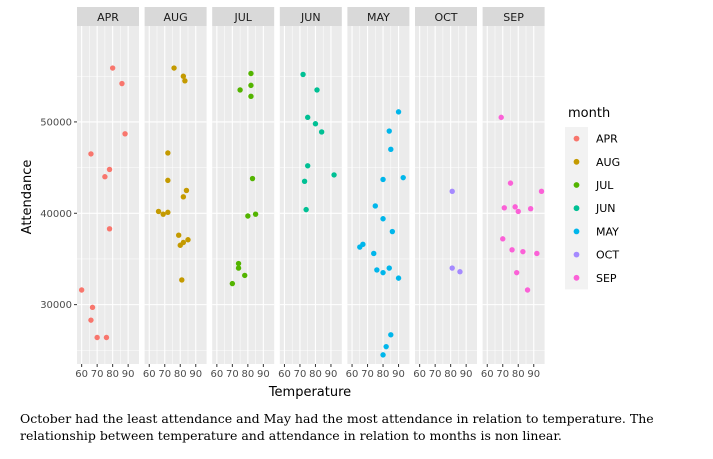  I want to click on y-tick-label: 50000, so click(56, 122).